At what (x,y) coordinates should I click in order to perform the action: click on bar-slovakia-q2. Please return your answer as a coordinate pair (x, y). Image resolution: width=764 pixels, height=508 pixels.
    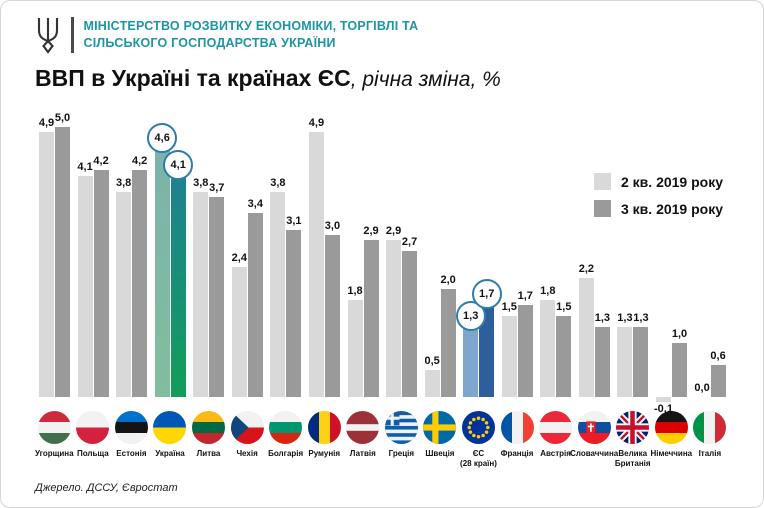
    Looking at the image, I should click on (586, 337).